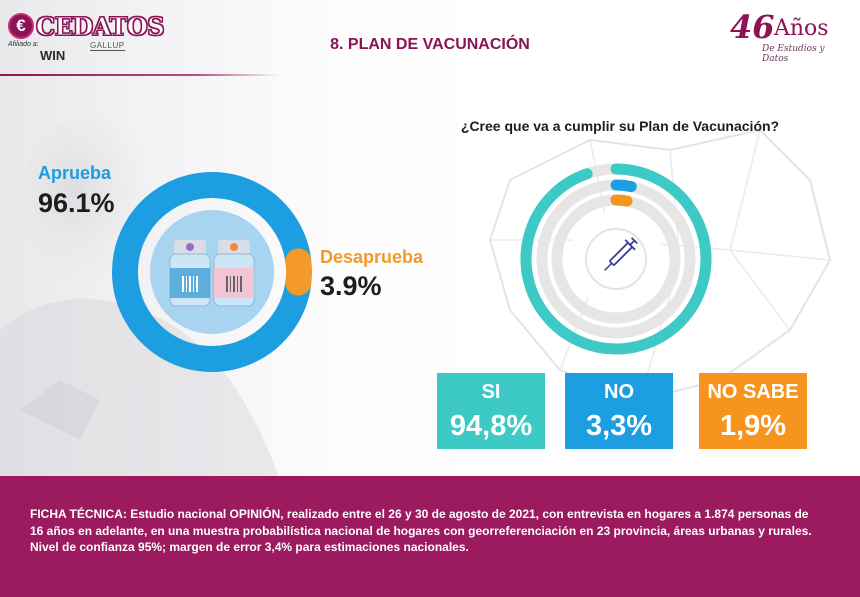 Image resolution: width=860 pixels, height=597 pixels. What do you see at coordinates (23, 44) in the screenshot?
I see `affiliate-label: Afiliado a:` at bounding box center [23, 44].